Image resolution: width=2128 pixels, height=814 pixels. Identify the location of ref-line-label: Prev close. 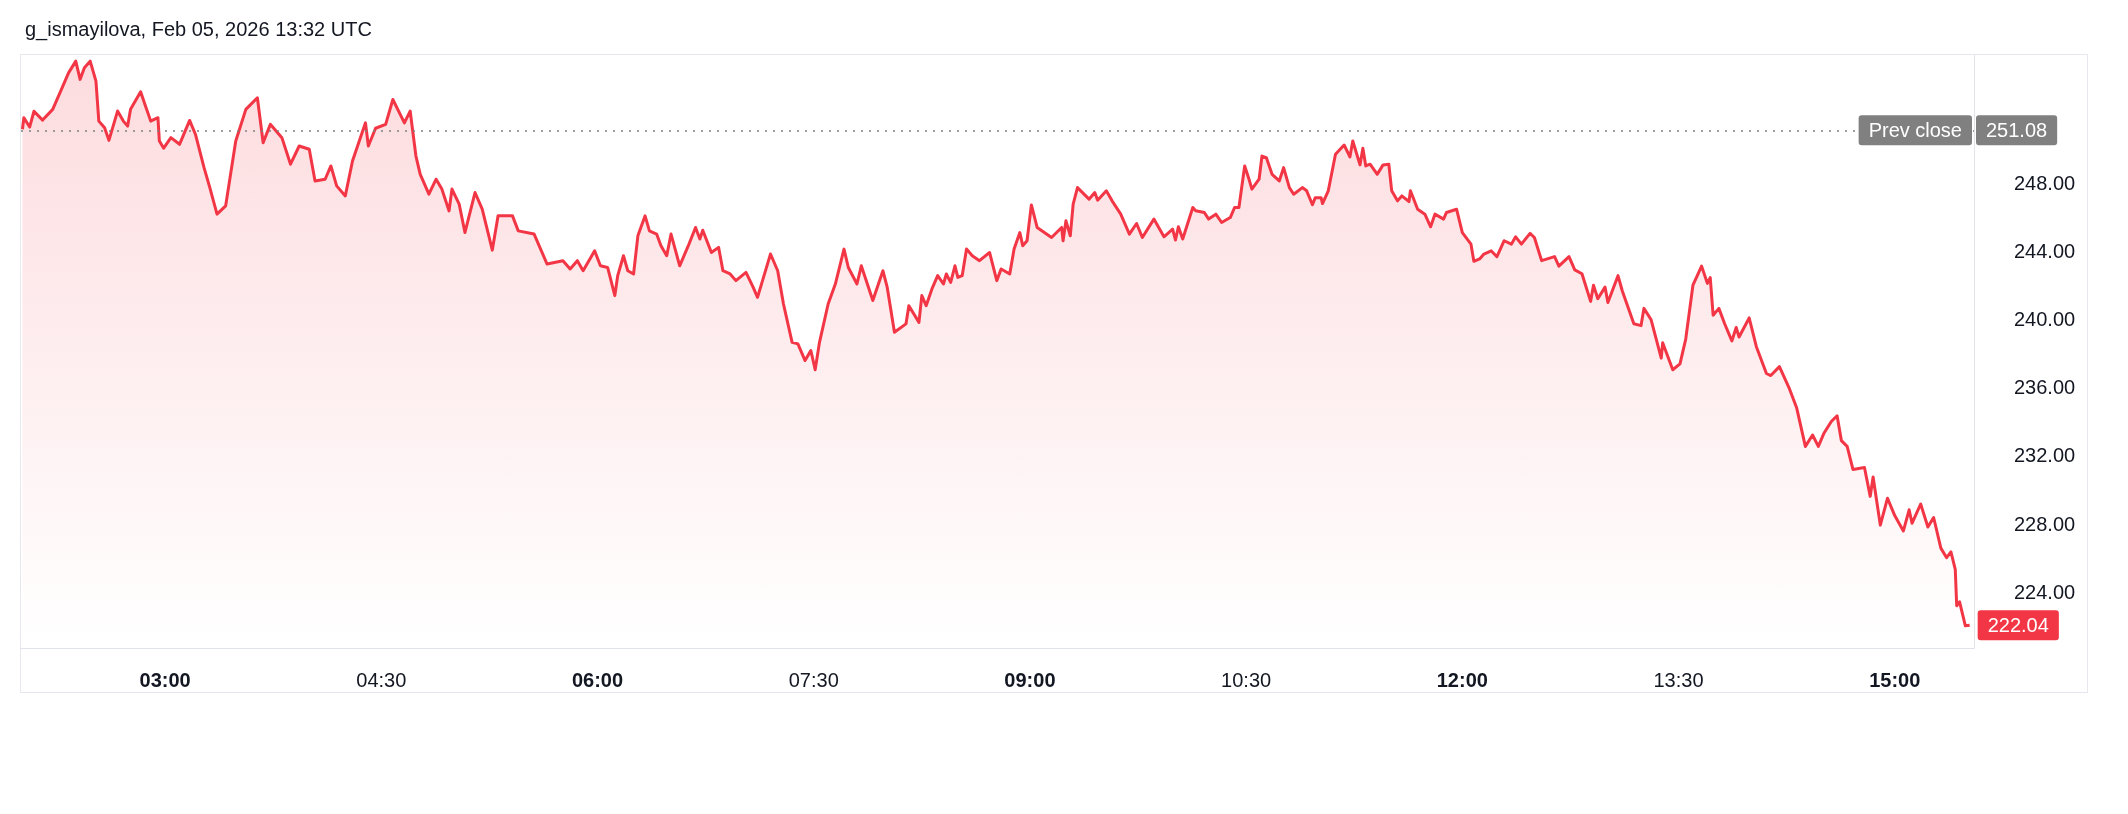
(1915, 130).